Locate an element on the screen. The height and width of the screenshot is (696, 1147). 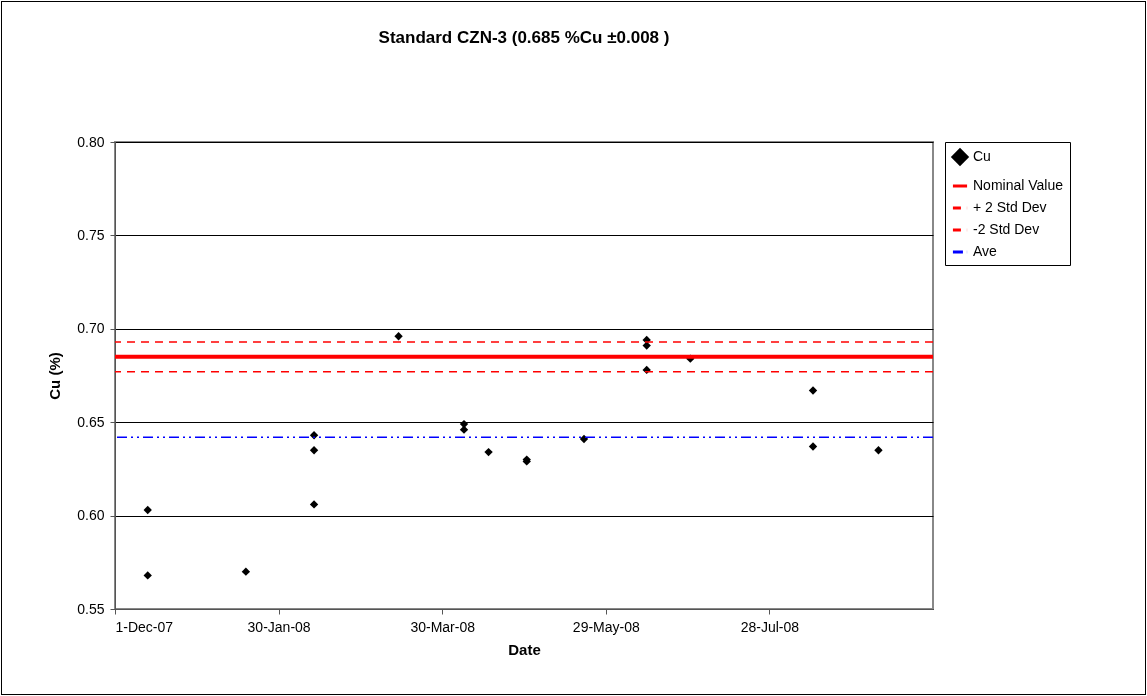
x-tick-label: 29-May-08 is located at coordinates (606, 626).